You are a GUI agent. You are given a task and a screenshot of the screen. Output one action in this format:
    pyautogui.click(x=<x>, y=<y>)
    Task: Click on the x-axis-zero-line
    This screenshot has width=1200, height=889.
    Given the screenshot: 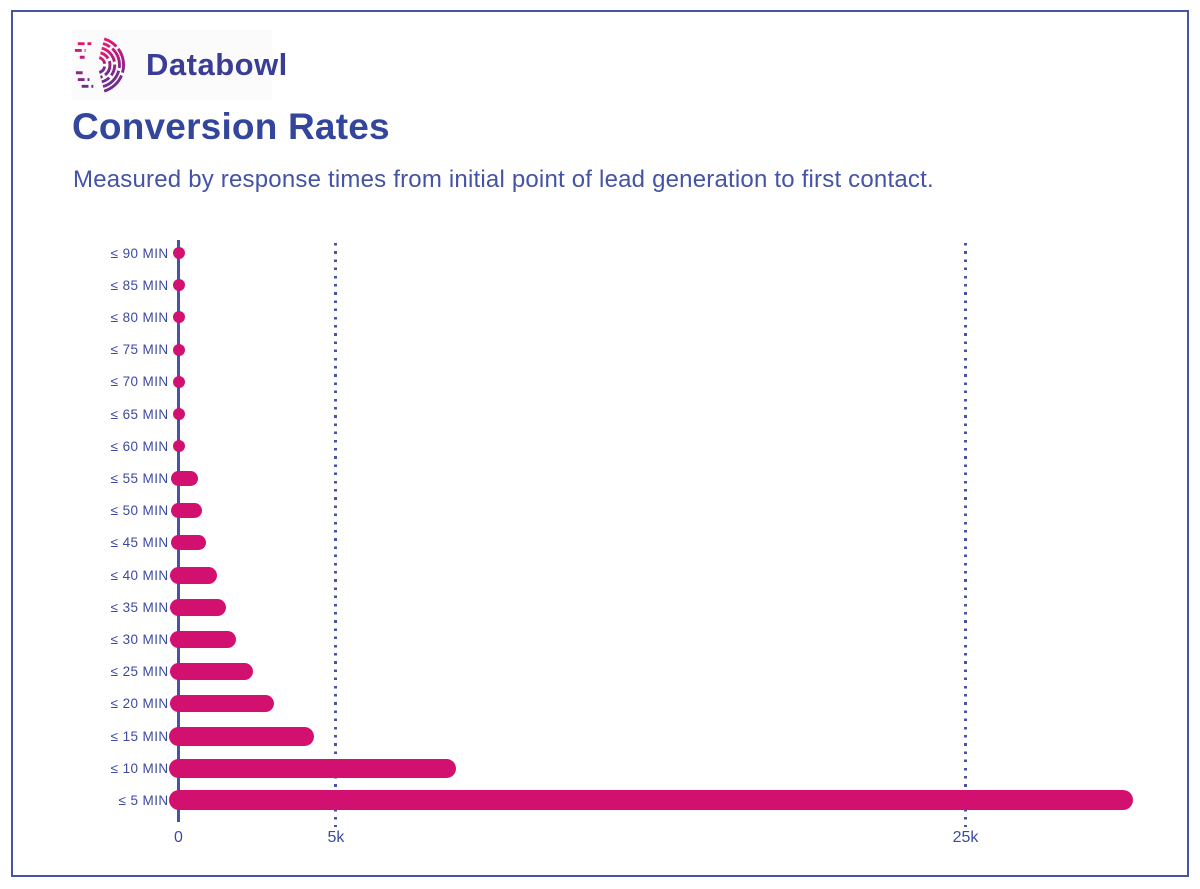 What is the action you would take?
    pyautogui.click(x=178, y=531)
    